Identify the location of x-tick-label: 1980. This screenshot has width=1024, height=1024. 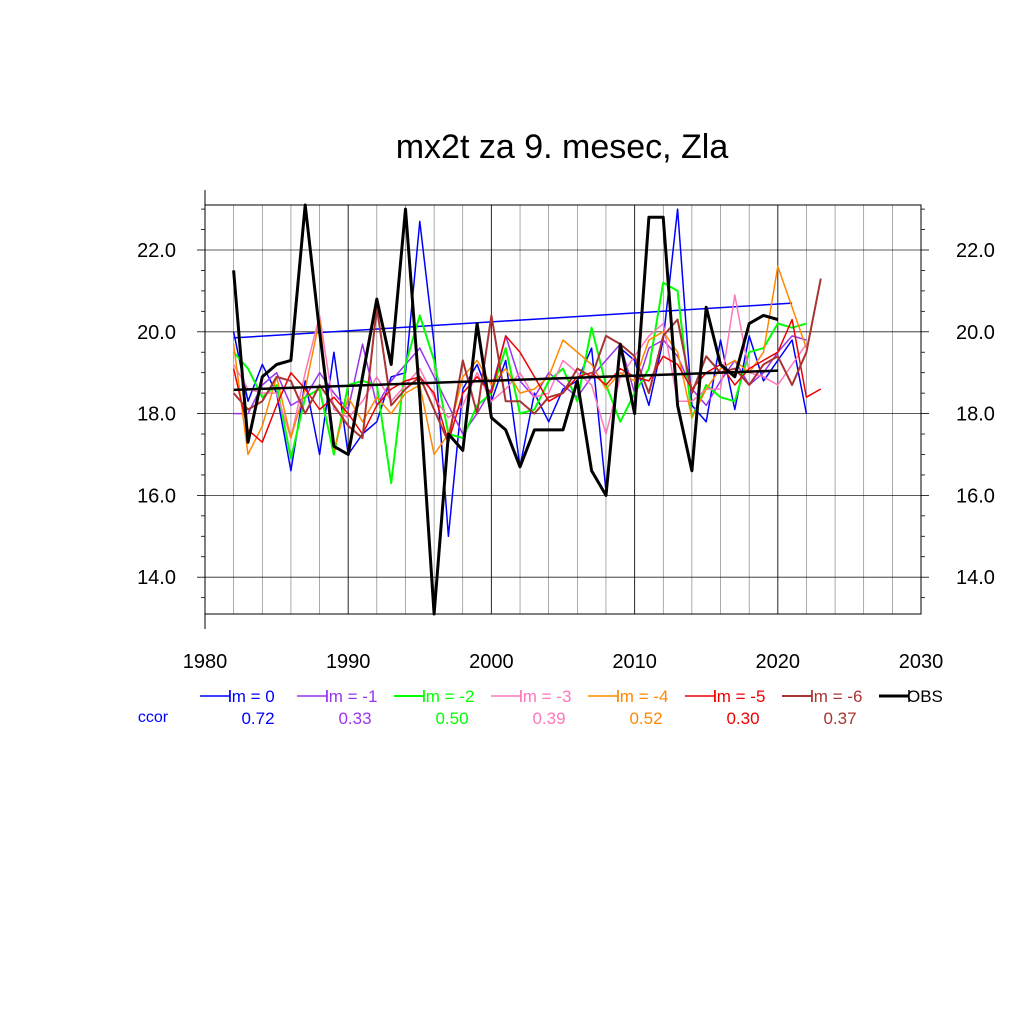
(205, 662).